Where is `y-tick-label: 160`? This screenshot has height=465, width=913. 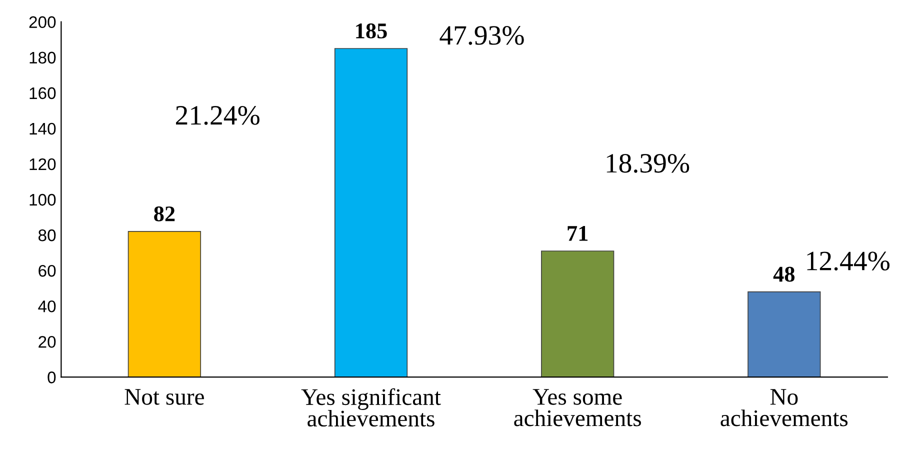 y-tick-label: 160 is located at coordinates (43, 93).